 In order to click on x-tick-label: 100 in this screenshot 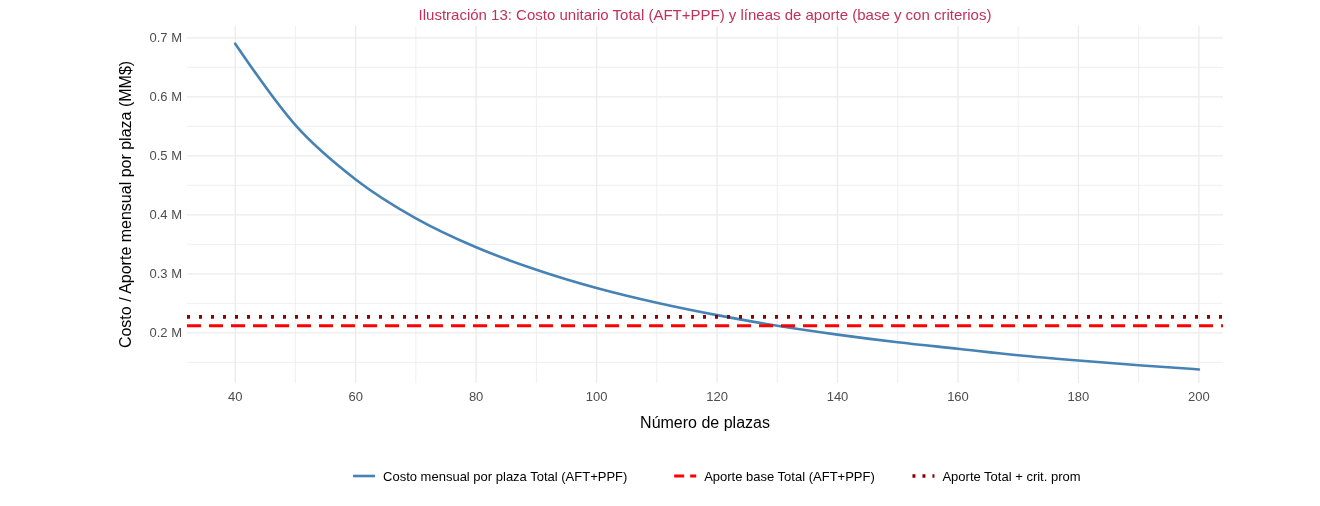, I will do `click(596, 396)`.